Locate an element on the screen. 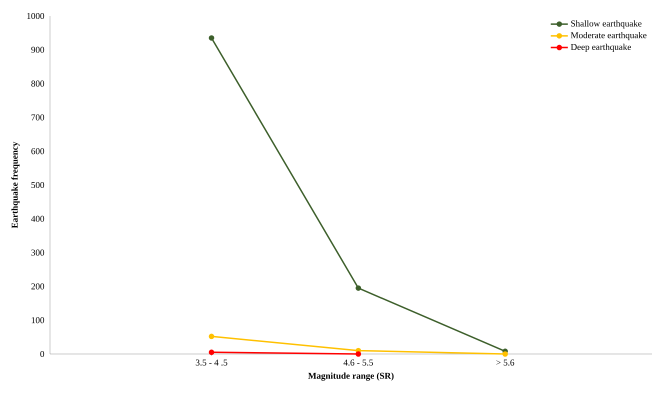  y-tick-label: 600 is located at coordinates (37, 151).